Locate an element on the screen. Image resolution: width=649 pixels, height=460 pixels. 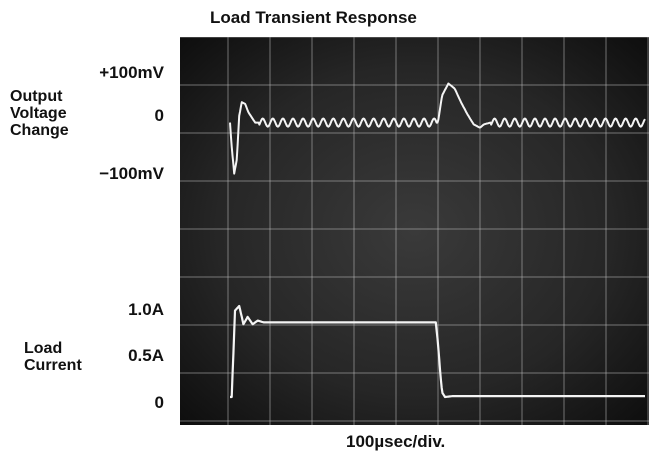
label-line: Voltage is located at coordinates (38, 113).